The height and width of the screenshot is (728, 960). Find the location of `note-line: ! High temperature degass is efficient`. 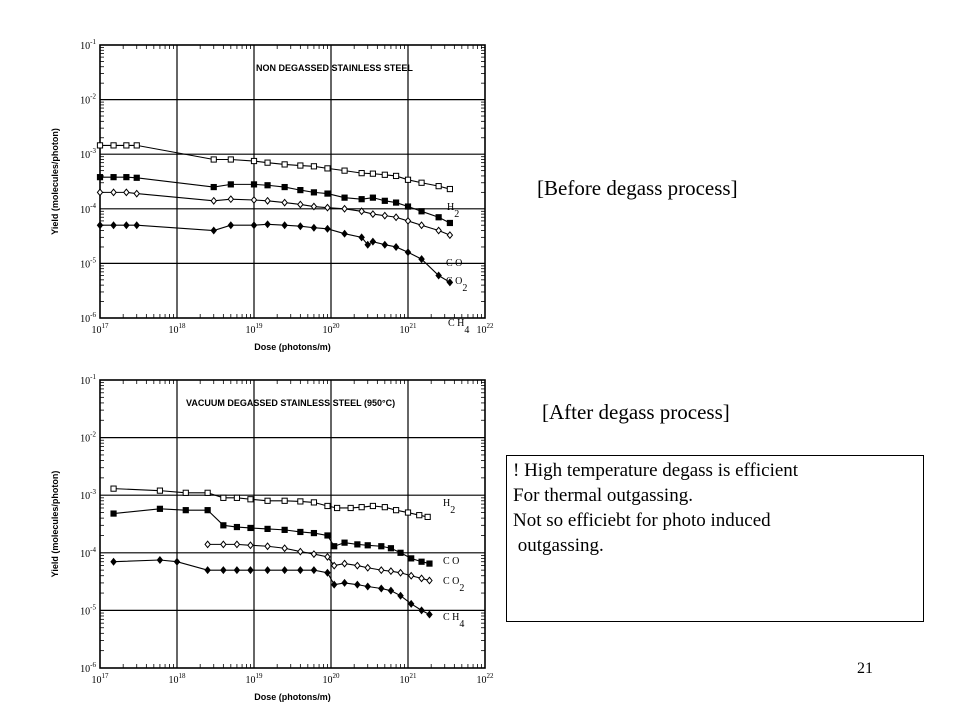

note-line: ! High temperature degass is efficient is located at coordinates (656, 470).